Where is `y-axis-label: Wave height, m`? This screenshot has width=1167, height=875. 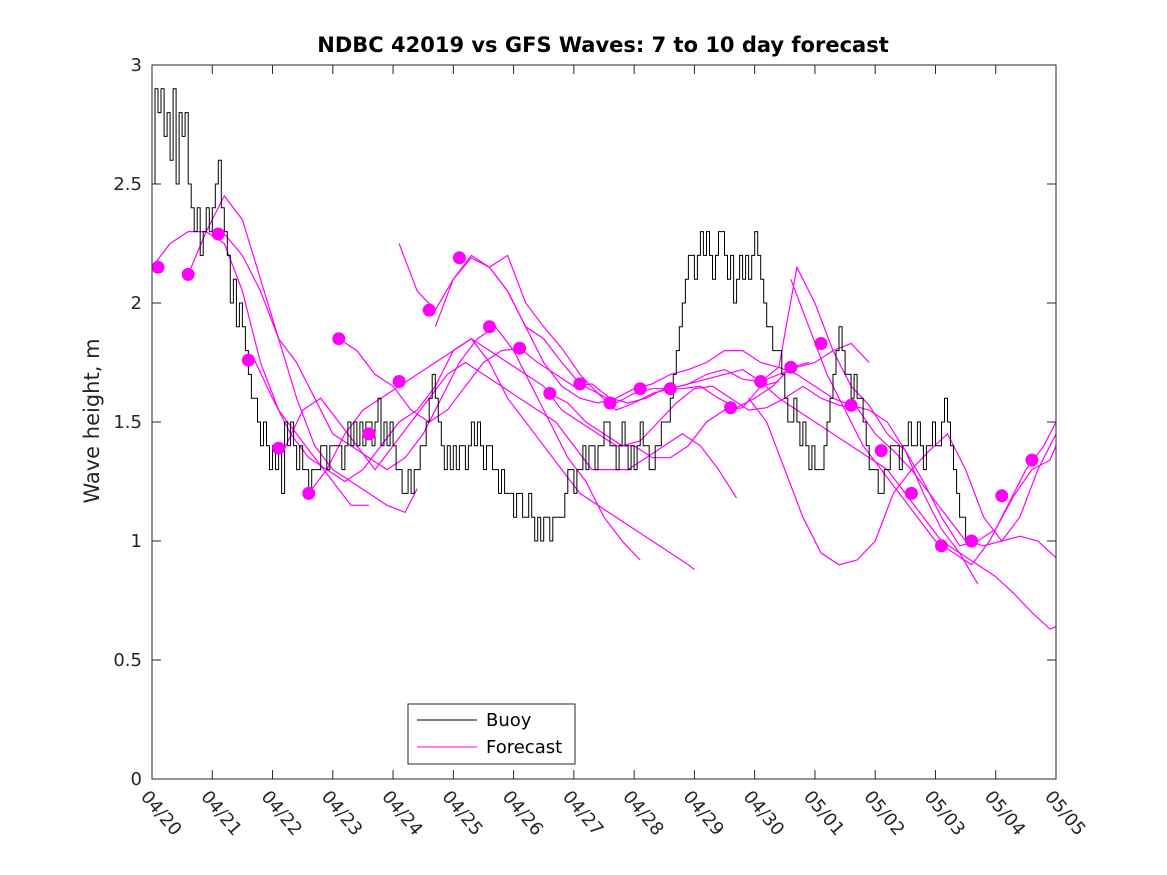
y-axis-label: Wave height, m is located at coordinates (92, 420).